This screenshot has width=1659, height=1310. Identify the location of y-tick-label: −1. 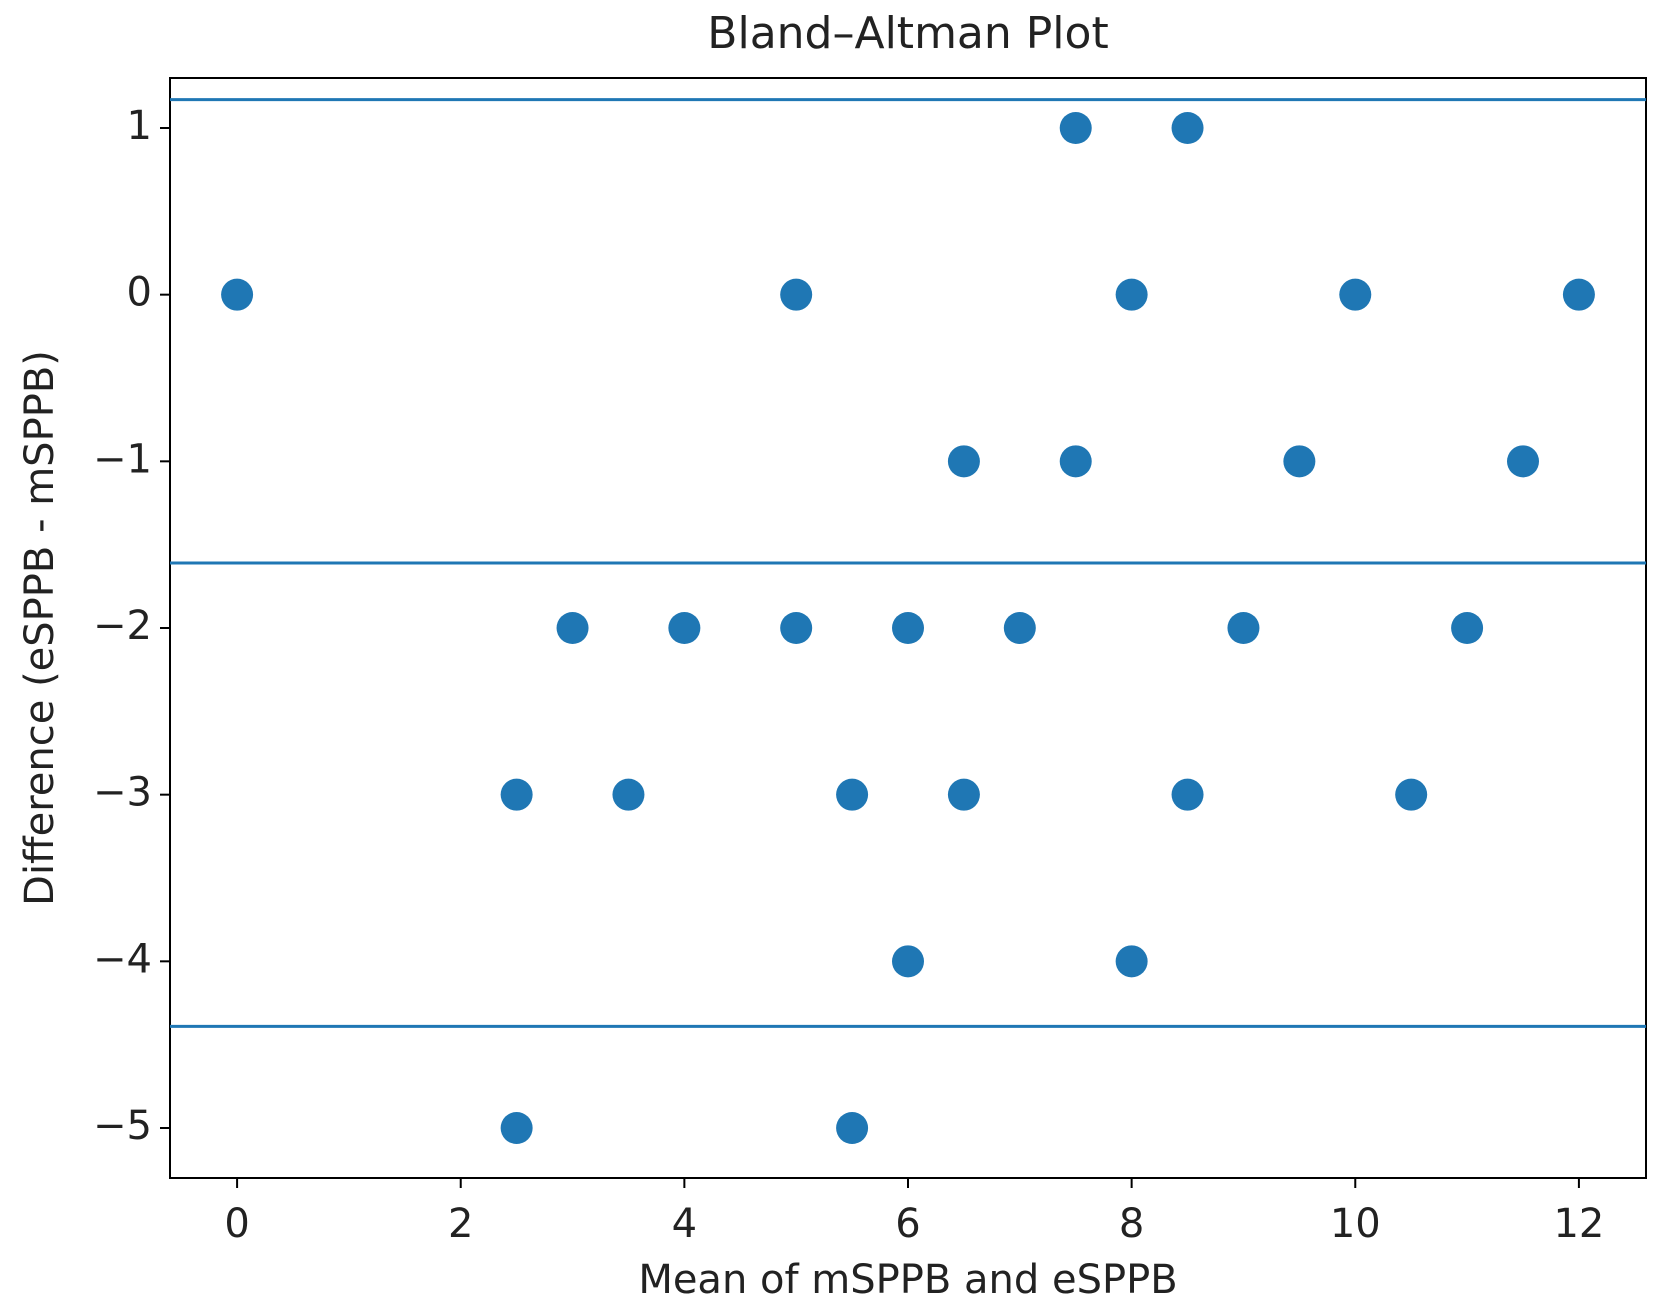
(122, 459).